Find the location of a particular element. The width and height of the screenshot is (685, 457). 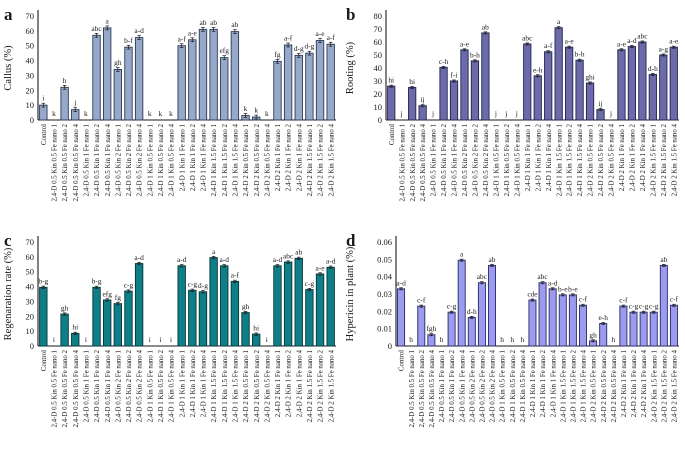

x-tick-label: 2,4-D 0.5 Kin 2 Fe nano 1 is located at coordinates (472, 385).